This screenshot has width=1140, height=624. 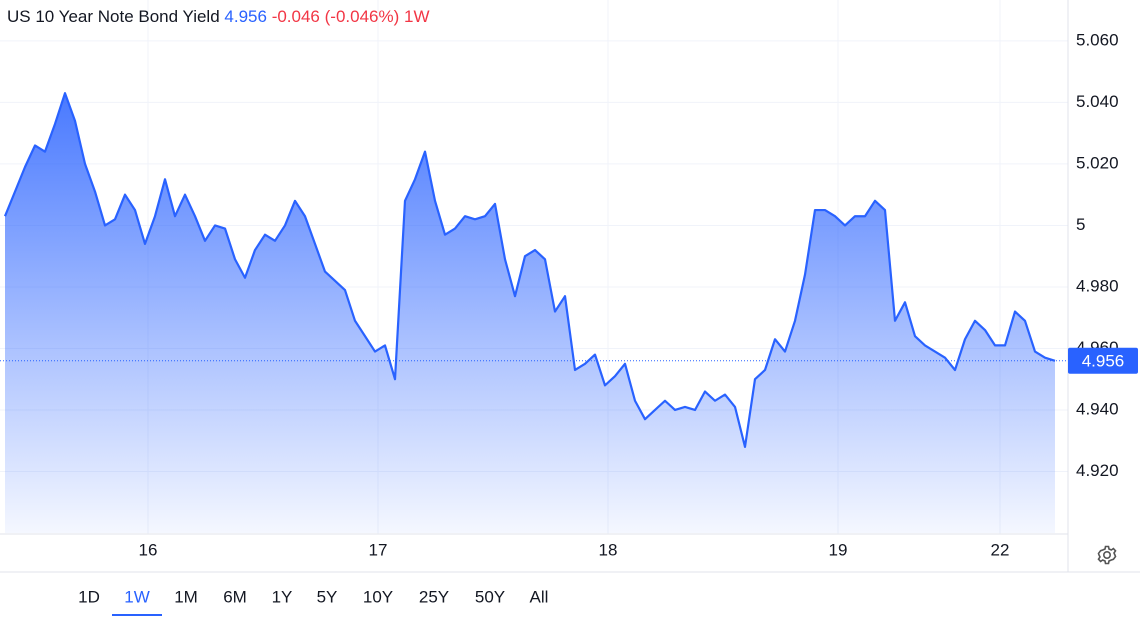 What do you see at coordinates (296, 16) in the screenshot?
I see `change: -0.046` at bounding box center [296, 16].